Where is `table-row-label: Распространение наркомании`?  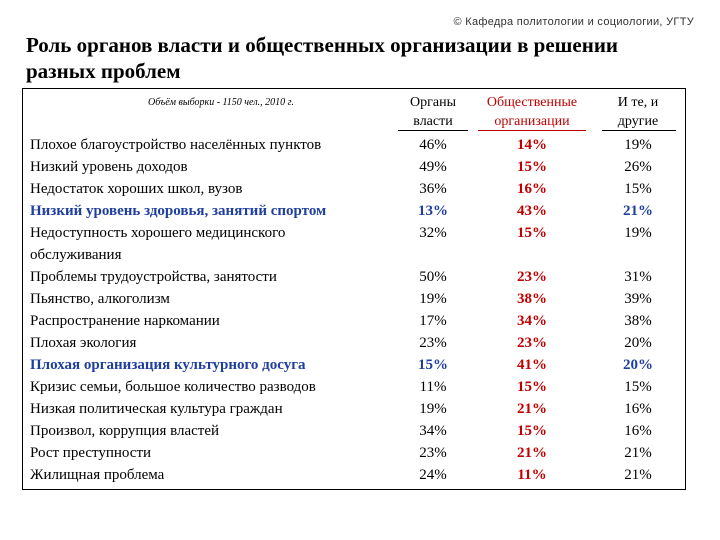
table-row-label: Распространение наркомании is located at coordinates (125, 321).